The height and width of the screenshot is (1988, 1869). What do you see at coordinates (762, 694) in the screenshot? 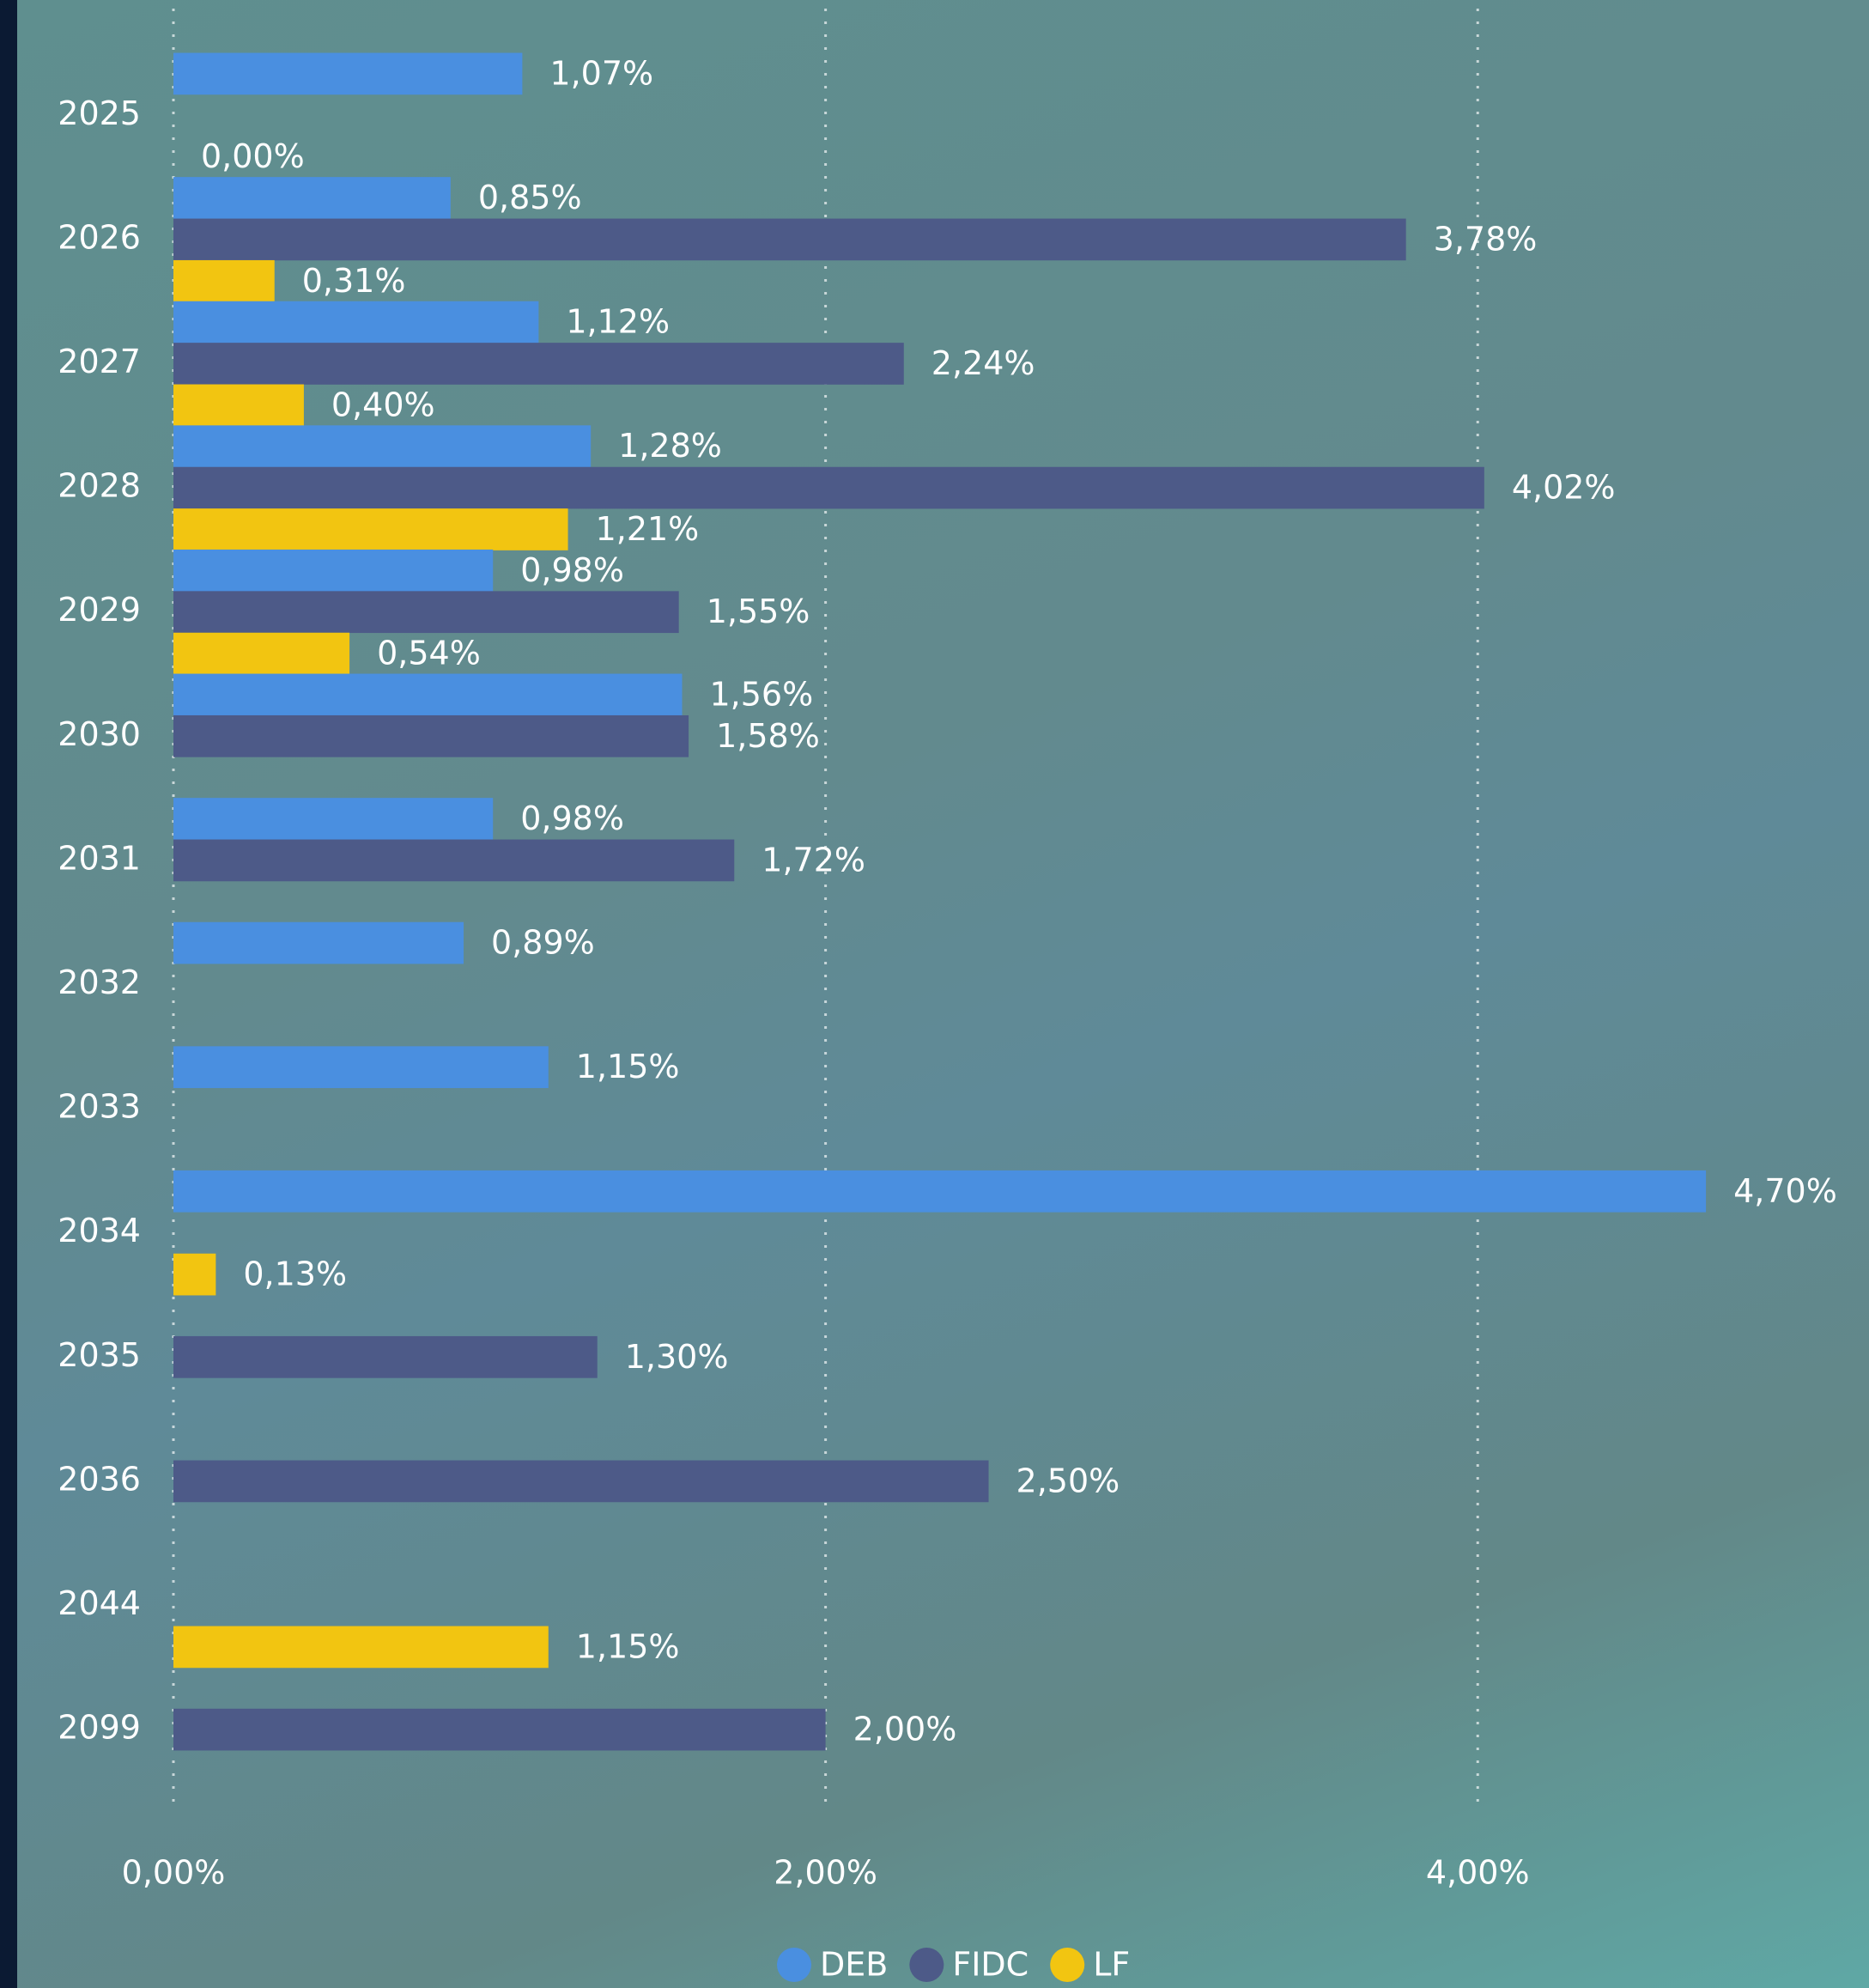
I see `value-label: 1,56%` at bounding box center [762, 694].